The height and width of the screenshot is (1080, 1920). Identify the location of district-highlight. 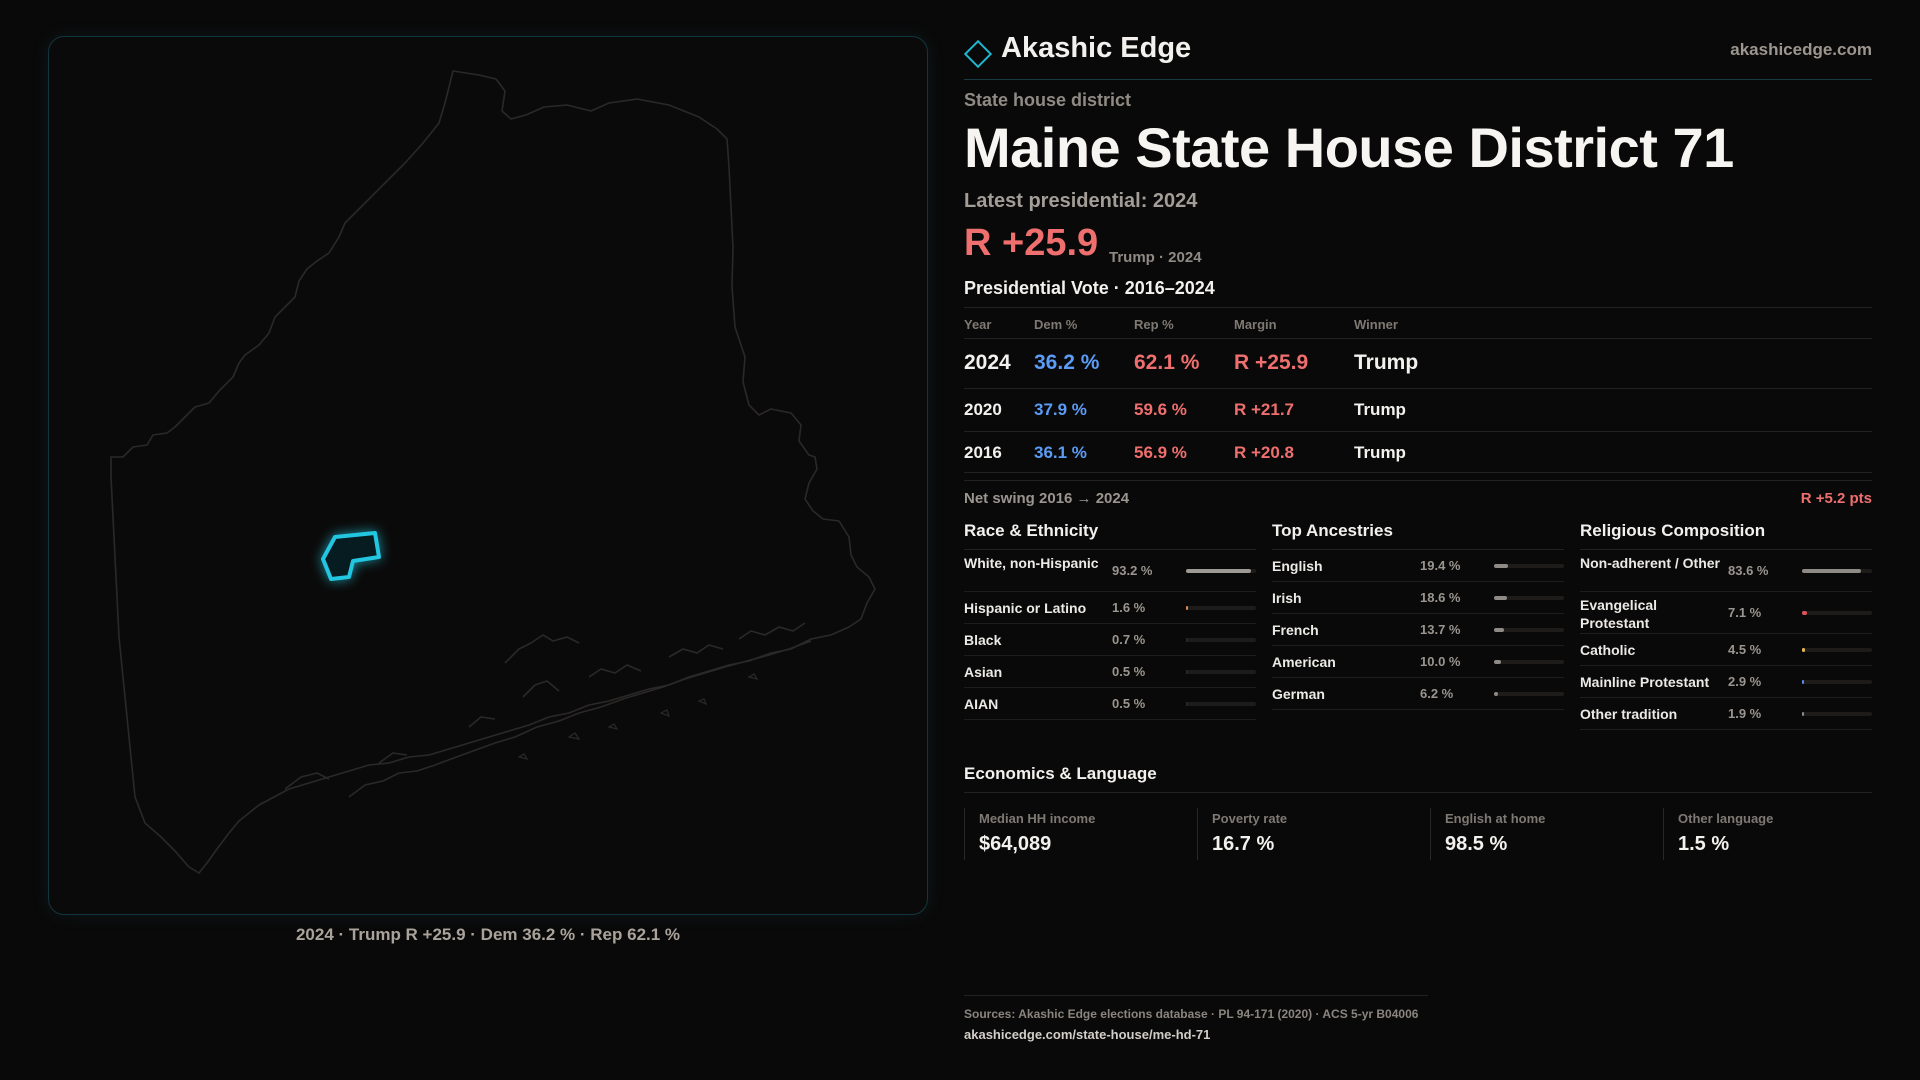
(351, 556).